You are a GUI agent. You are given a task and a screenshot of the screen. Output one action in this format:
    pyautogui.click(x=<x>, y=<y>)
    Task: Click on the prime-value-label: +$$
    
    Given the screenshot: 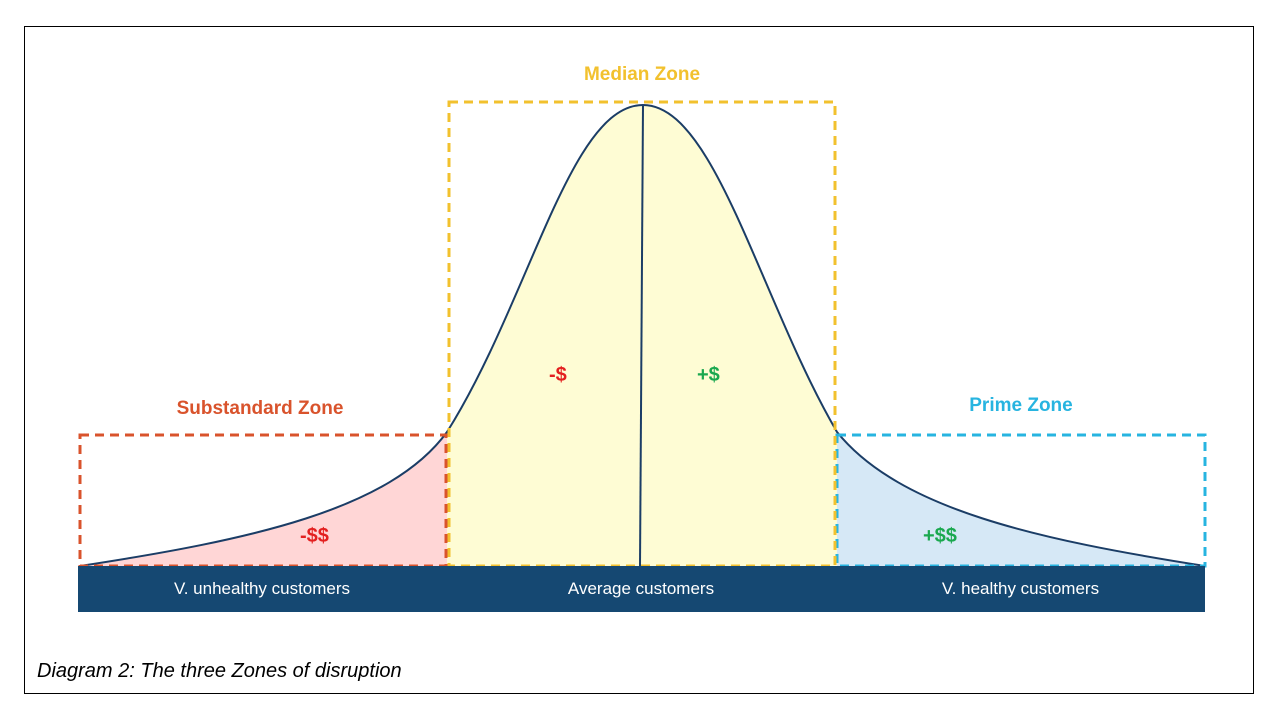 What is the action you would take?
    pyautogui.click(x=940, y=536)
    